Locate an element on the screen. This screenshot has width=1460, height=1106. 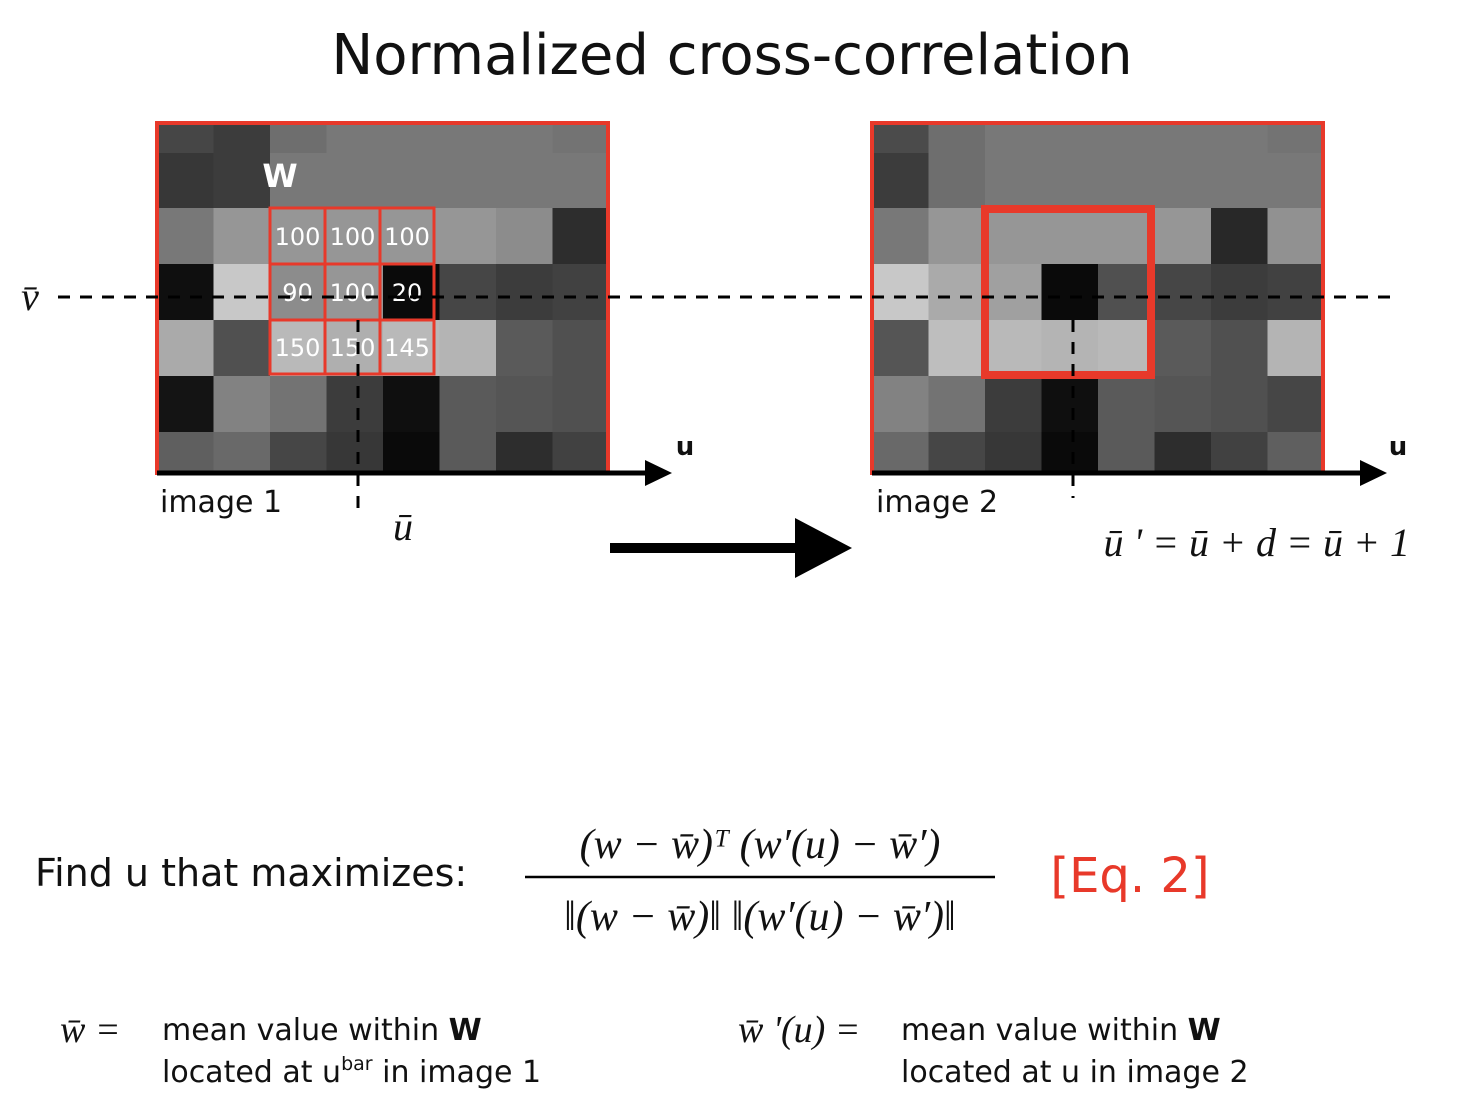
v-label: v̄ is located at coordinates (30, 296).